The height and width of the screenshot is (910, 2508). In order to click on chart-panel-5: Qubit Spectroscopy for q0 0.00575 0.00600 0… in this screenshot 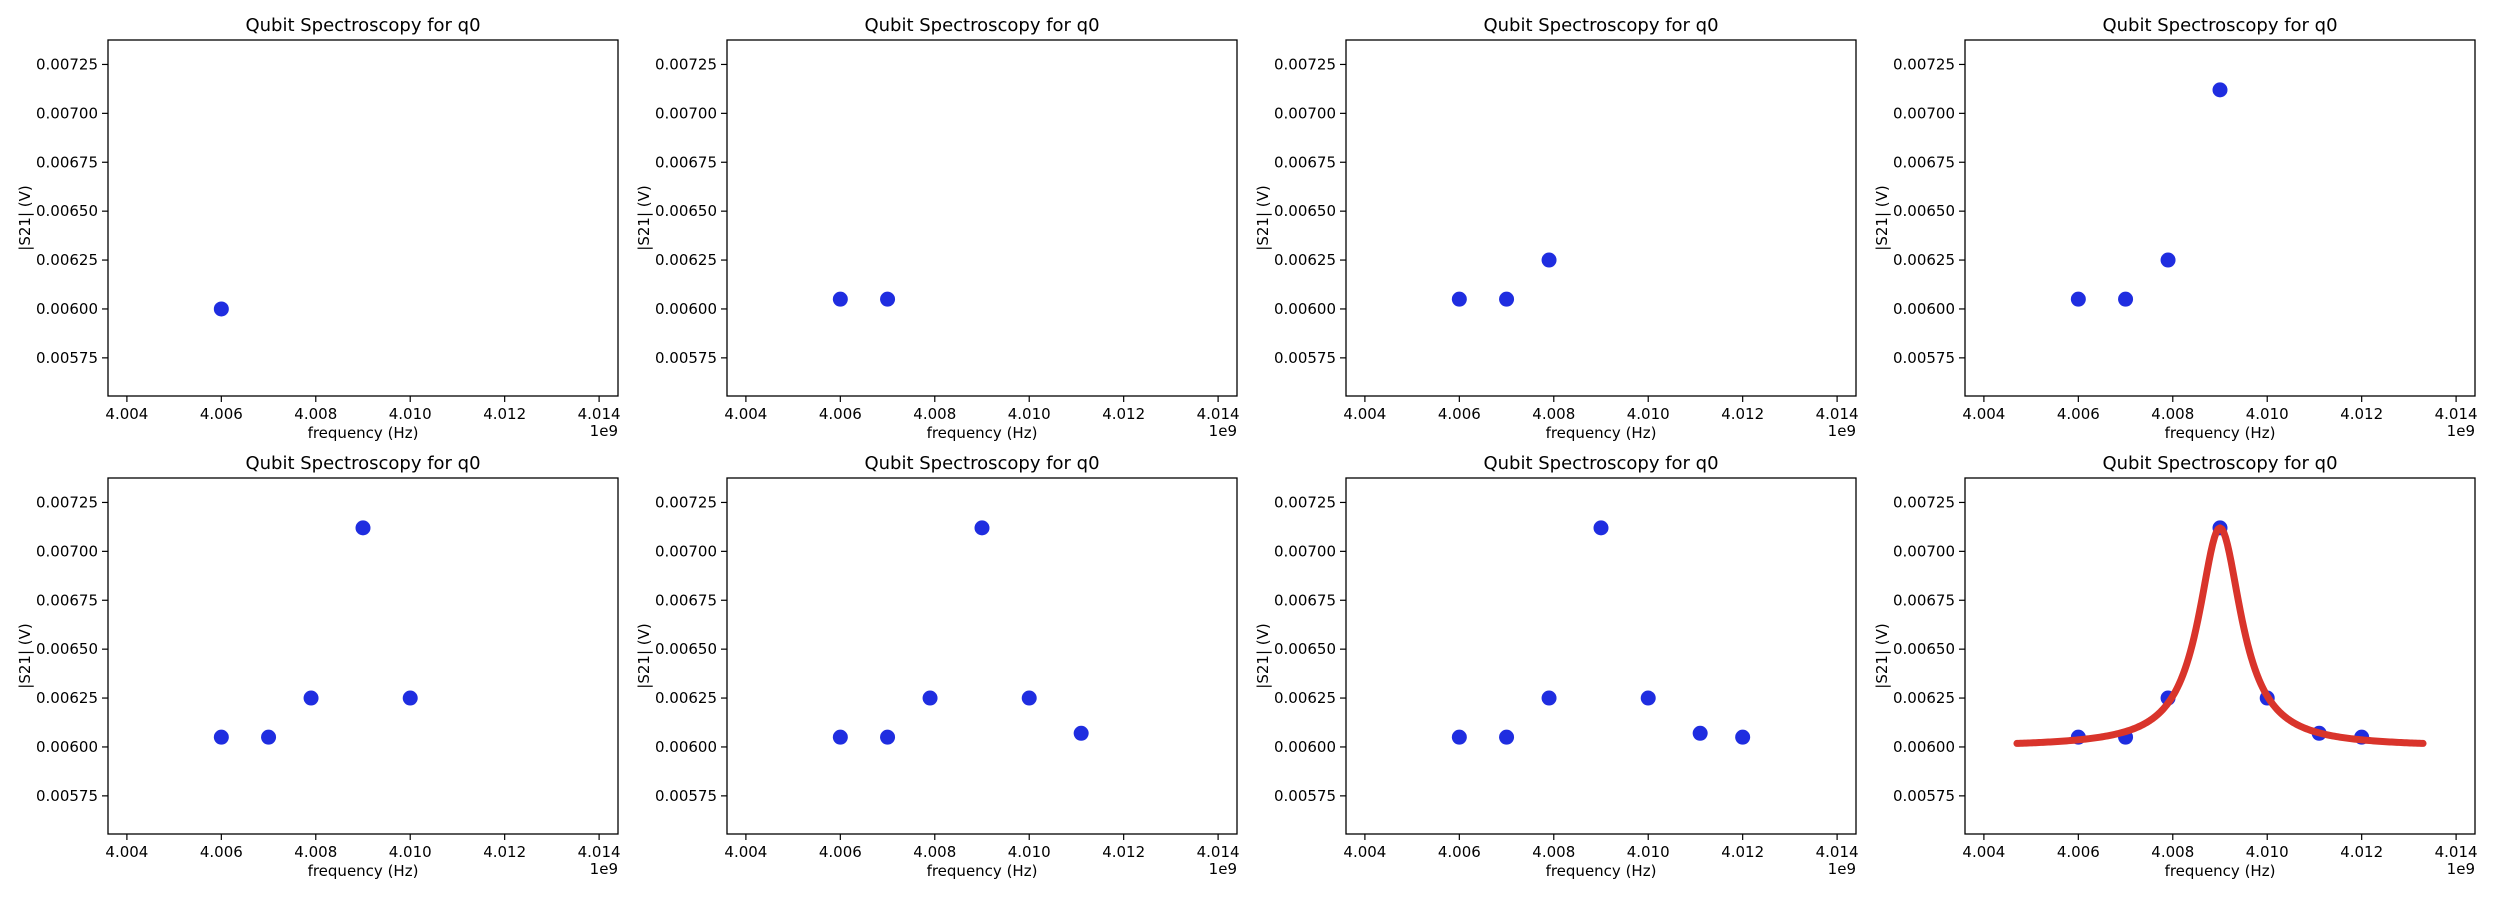, I will do `click(318, 666)`.